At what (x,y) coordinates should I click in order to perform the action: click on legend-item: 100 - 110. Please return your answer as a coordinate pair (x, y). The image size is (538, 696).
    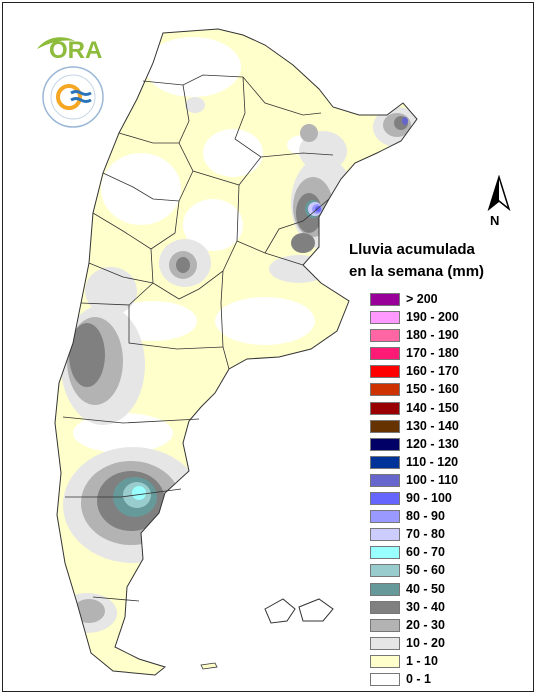
    Looking at the image, I should click on (430, 481).